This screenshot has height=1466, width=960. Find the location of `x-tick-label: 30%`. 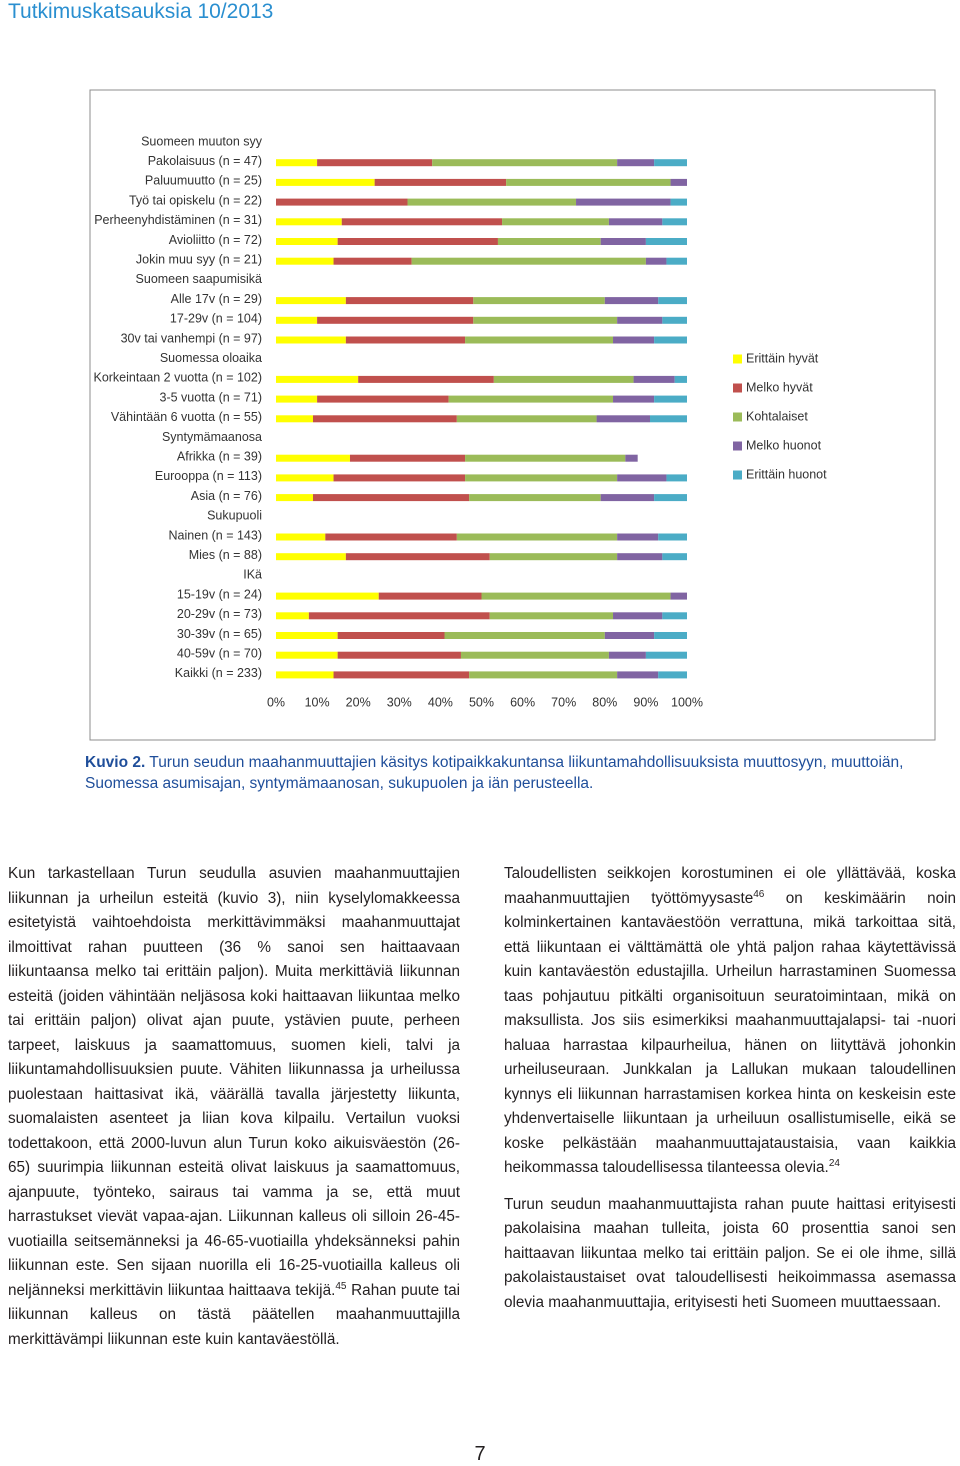

x-tick-label: 30% is located at coordinates (399, 702).